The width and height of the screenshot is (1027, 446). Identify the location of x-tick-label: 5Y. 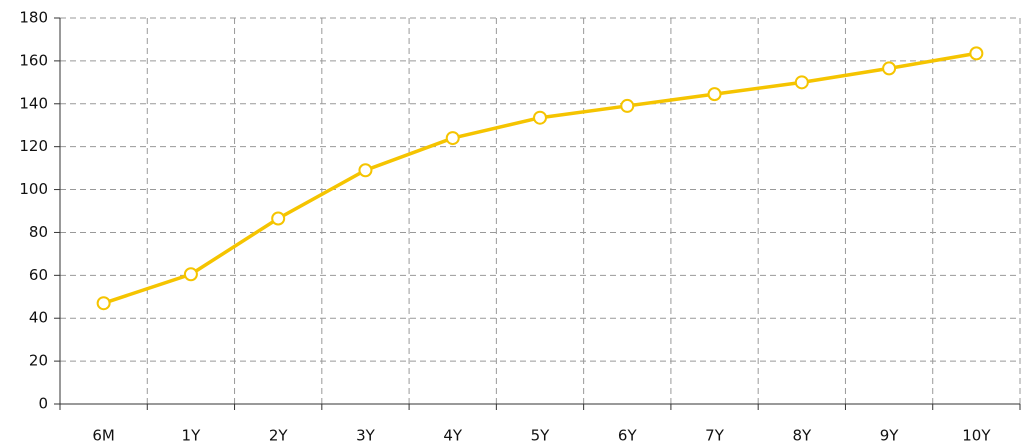
(541, 436).